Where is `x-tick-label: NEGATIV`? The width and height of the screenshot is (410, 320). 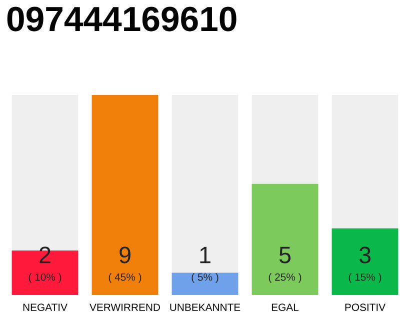
x-tick-label: NEGATIV is located at coordinates (45, 307).